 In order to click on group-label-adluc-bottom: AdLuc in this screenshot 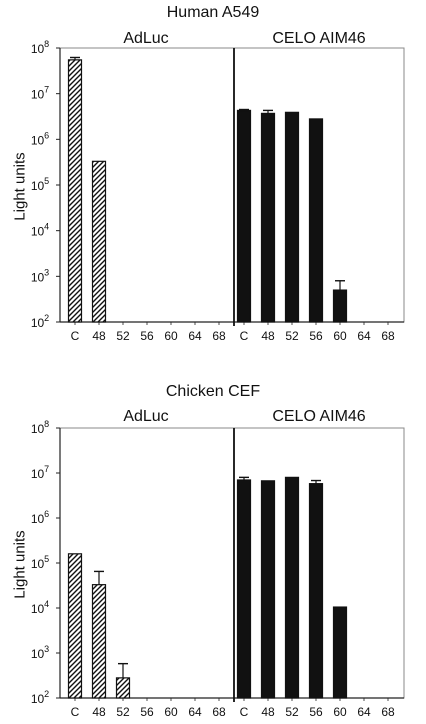, I will do `click(146, 416)`.